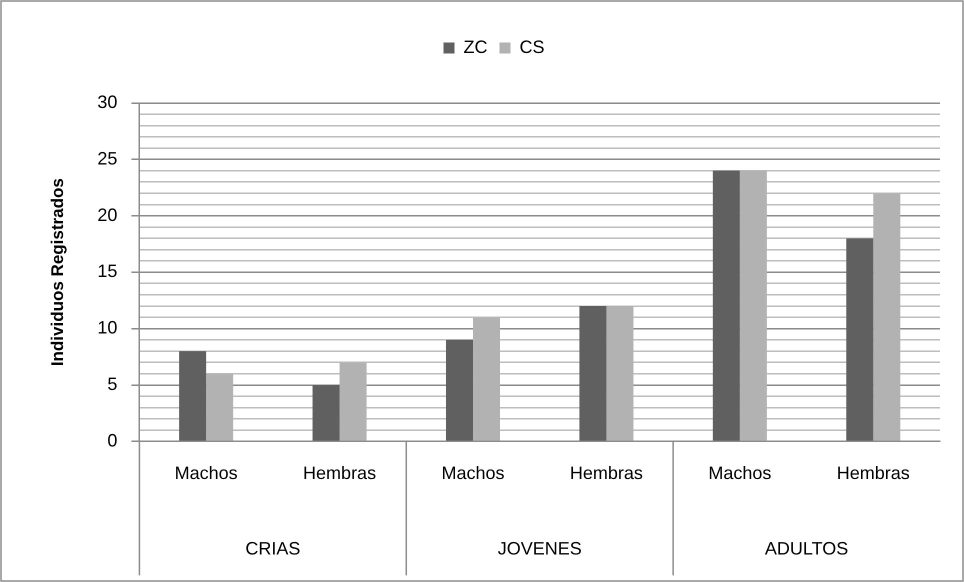 The width and height of the screenshot is (964, 582). Describe the element at coordinates (107, 214) in the screenshot. I see `y-tick-label: 20` at that location.